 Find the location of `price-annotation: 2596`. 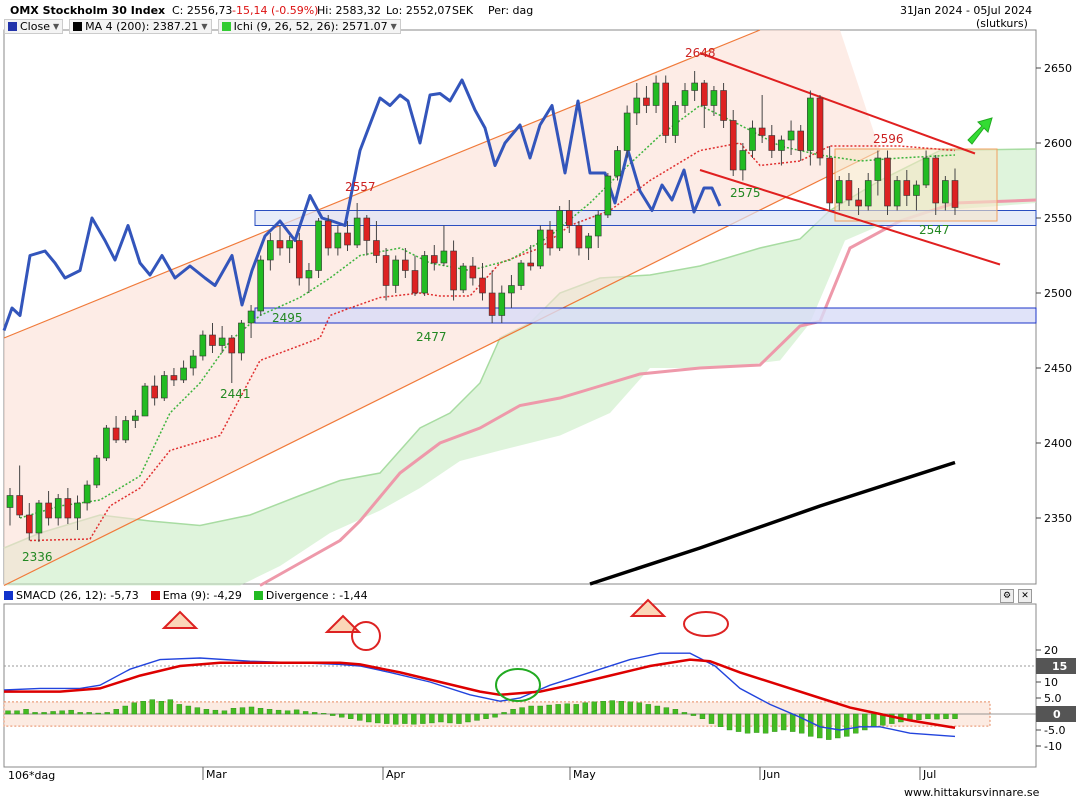

price-annotation: 2596 is located at coordinates (888, 139).